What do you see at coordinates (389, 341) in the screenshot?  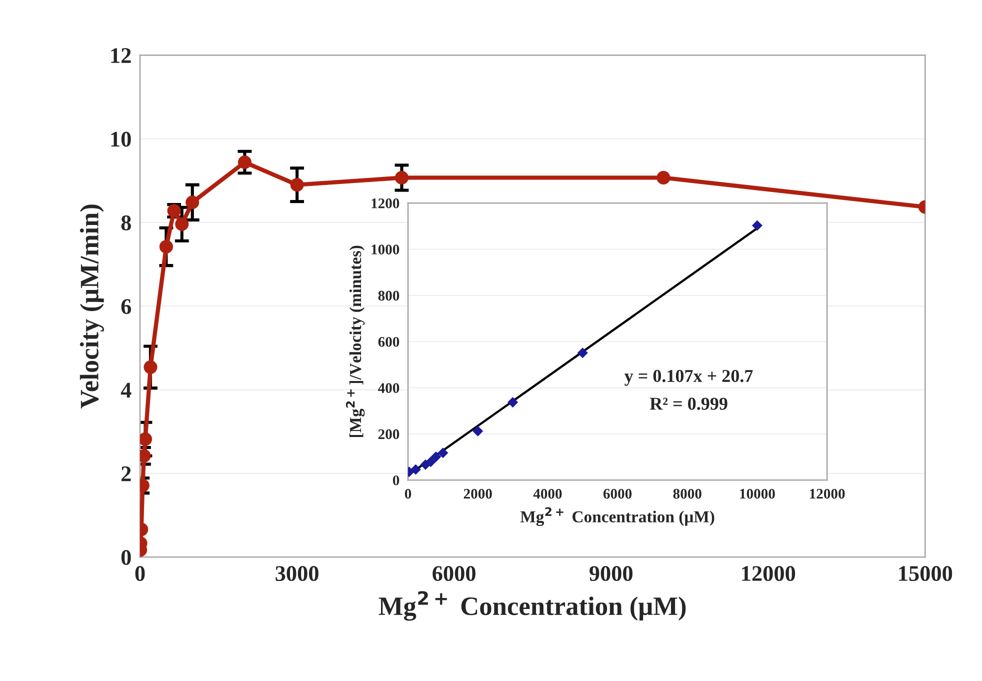 I see `y-tick-label: 600` at bounding box center [389, 341].